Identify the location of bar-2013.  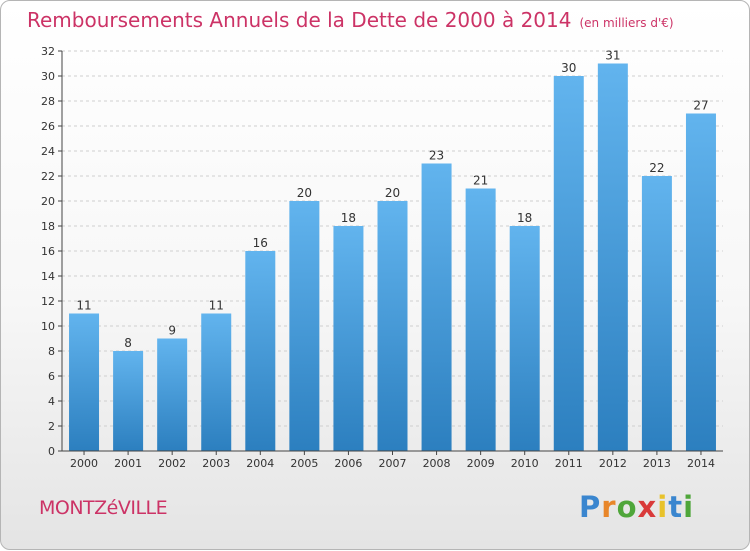
(656, 313).